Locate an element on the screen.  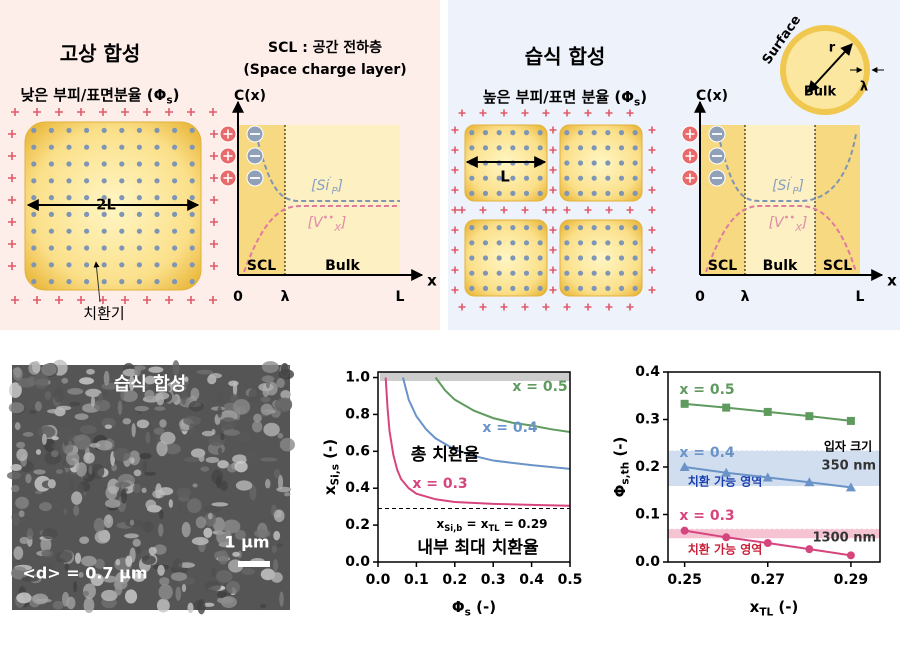
x-axis-label-part: TL is located at coordinates (766, 612).